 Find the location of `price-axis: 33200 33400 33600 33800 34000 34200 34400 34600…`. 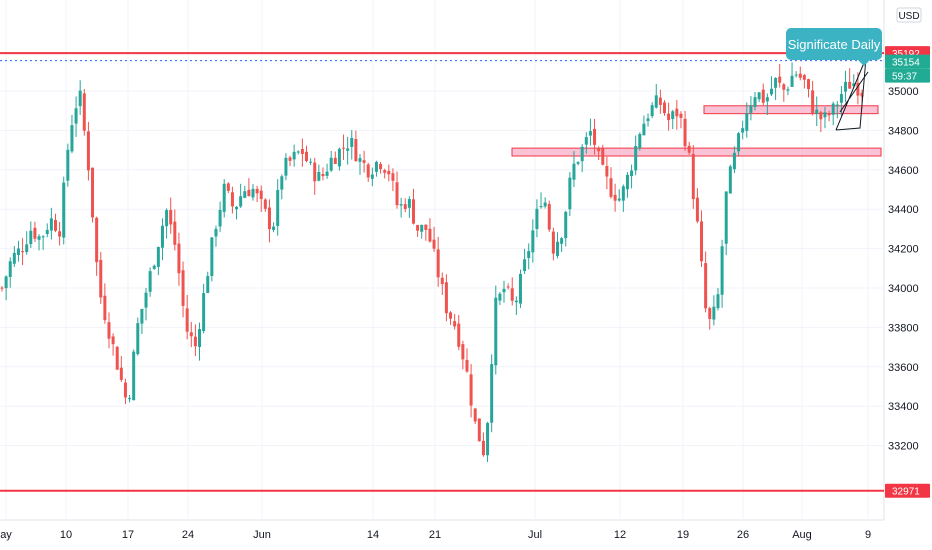

price-axis: 33200 33400 33600 33800 34000 34200 34400 34600… is located at coordinates (903, 269).